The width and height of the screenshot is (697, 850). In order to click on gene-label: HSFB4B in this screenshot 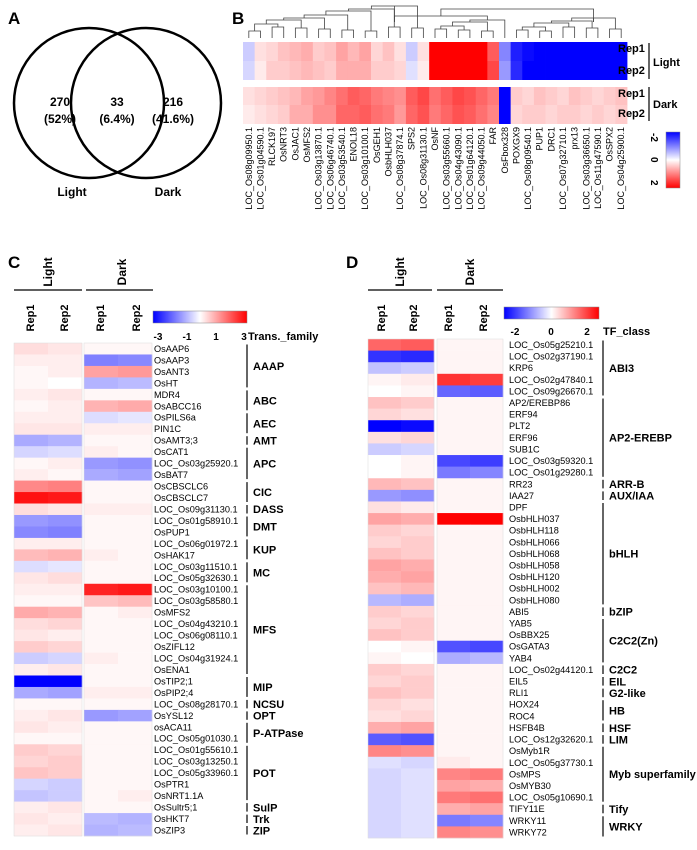, I will do `click(527, 728)`.